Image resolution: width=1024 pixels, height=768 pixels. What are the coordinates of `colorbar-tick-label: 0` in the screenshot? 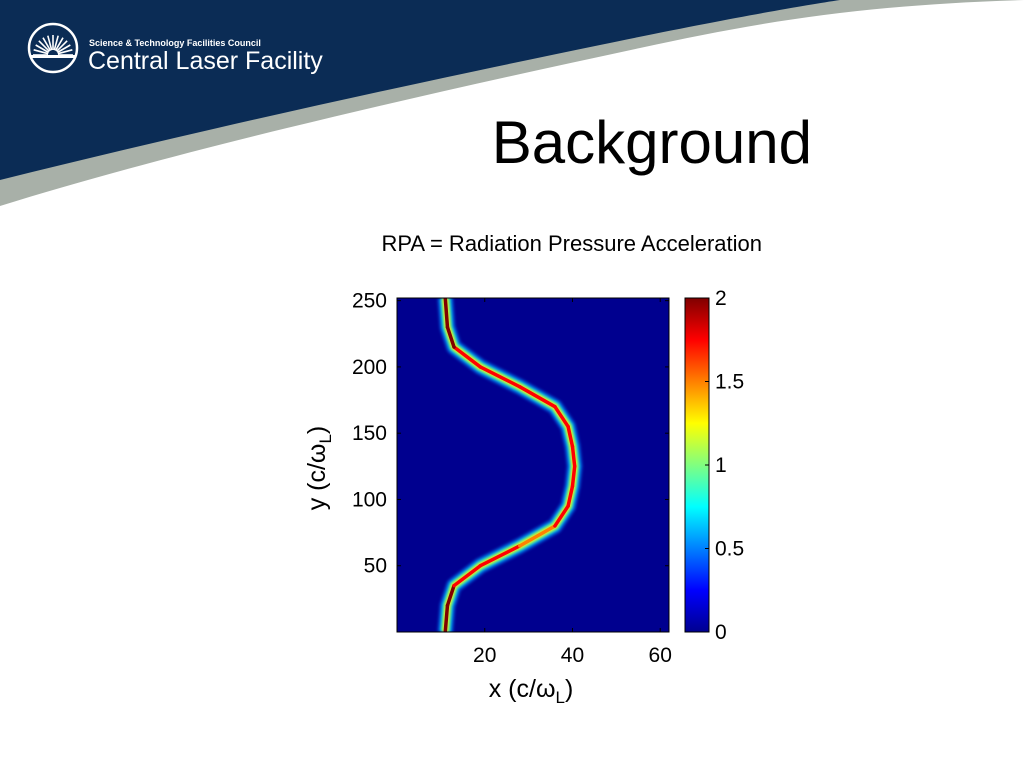 It's located at (721, 632).